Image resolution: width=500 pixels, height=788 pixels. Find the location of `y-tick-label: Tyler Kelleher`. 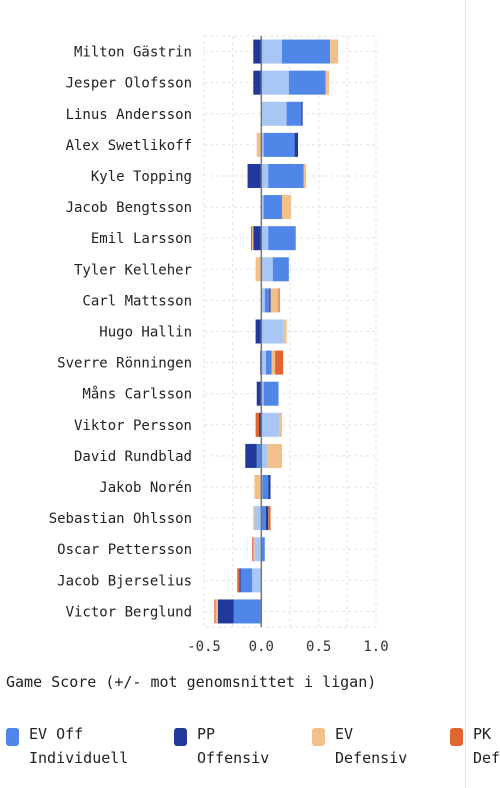

y-tick-label: Tyler Kelleher is located at coordinates (133, 270).